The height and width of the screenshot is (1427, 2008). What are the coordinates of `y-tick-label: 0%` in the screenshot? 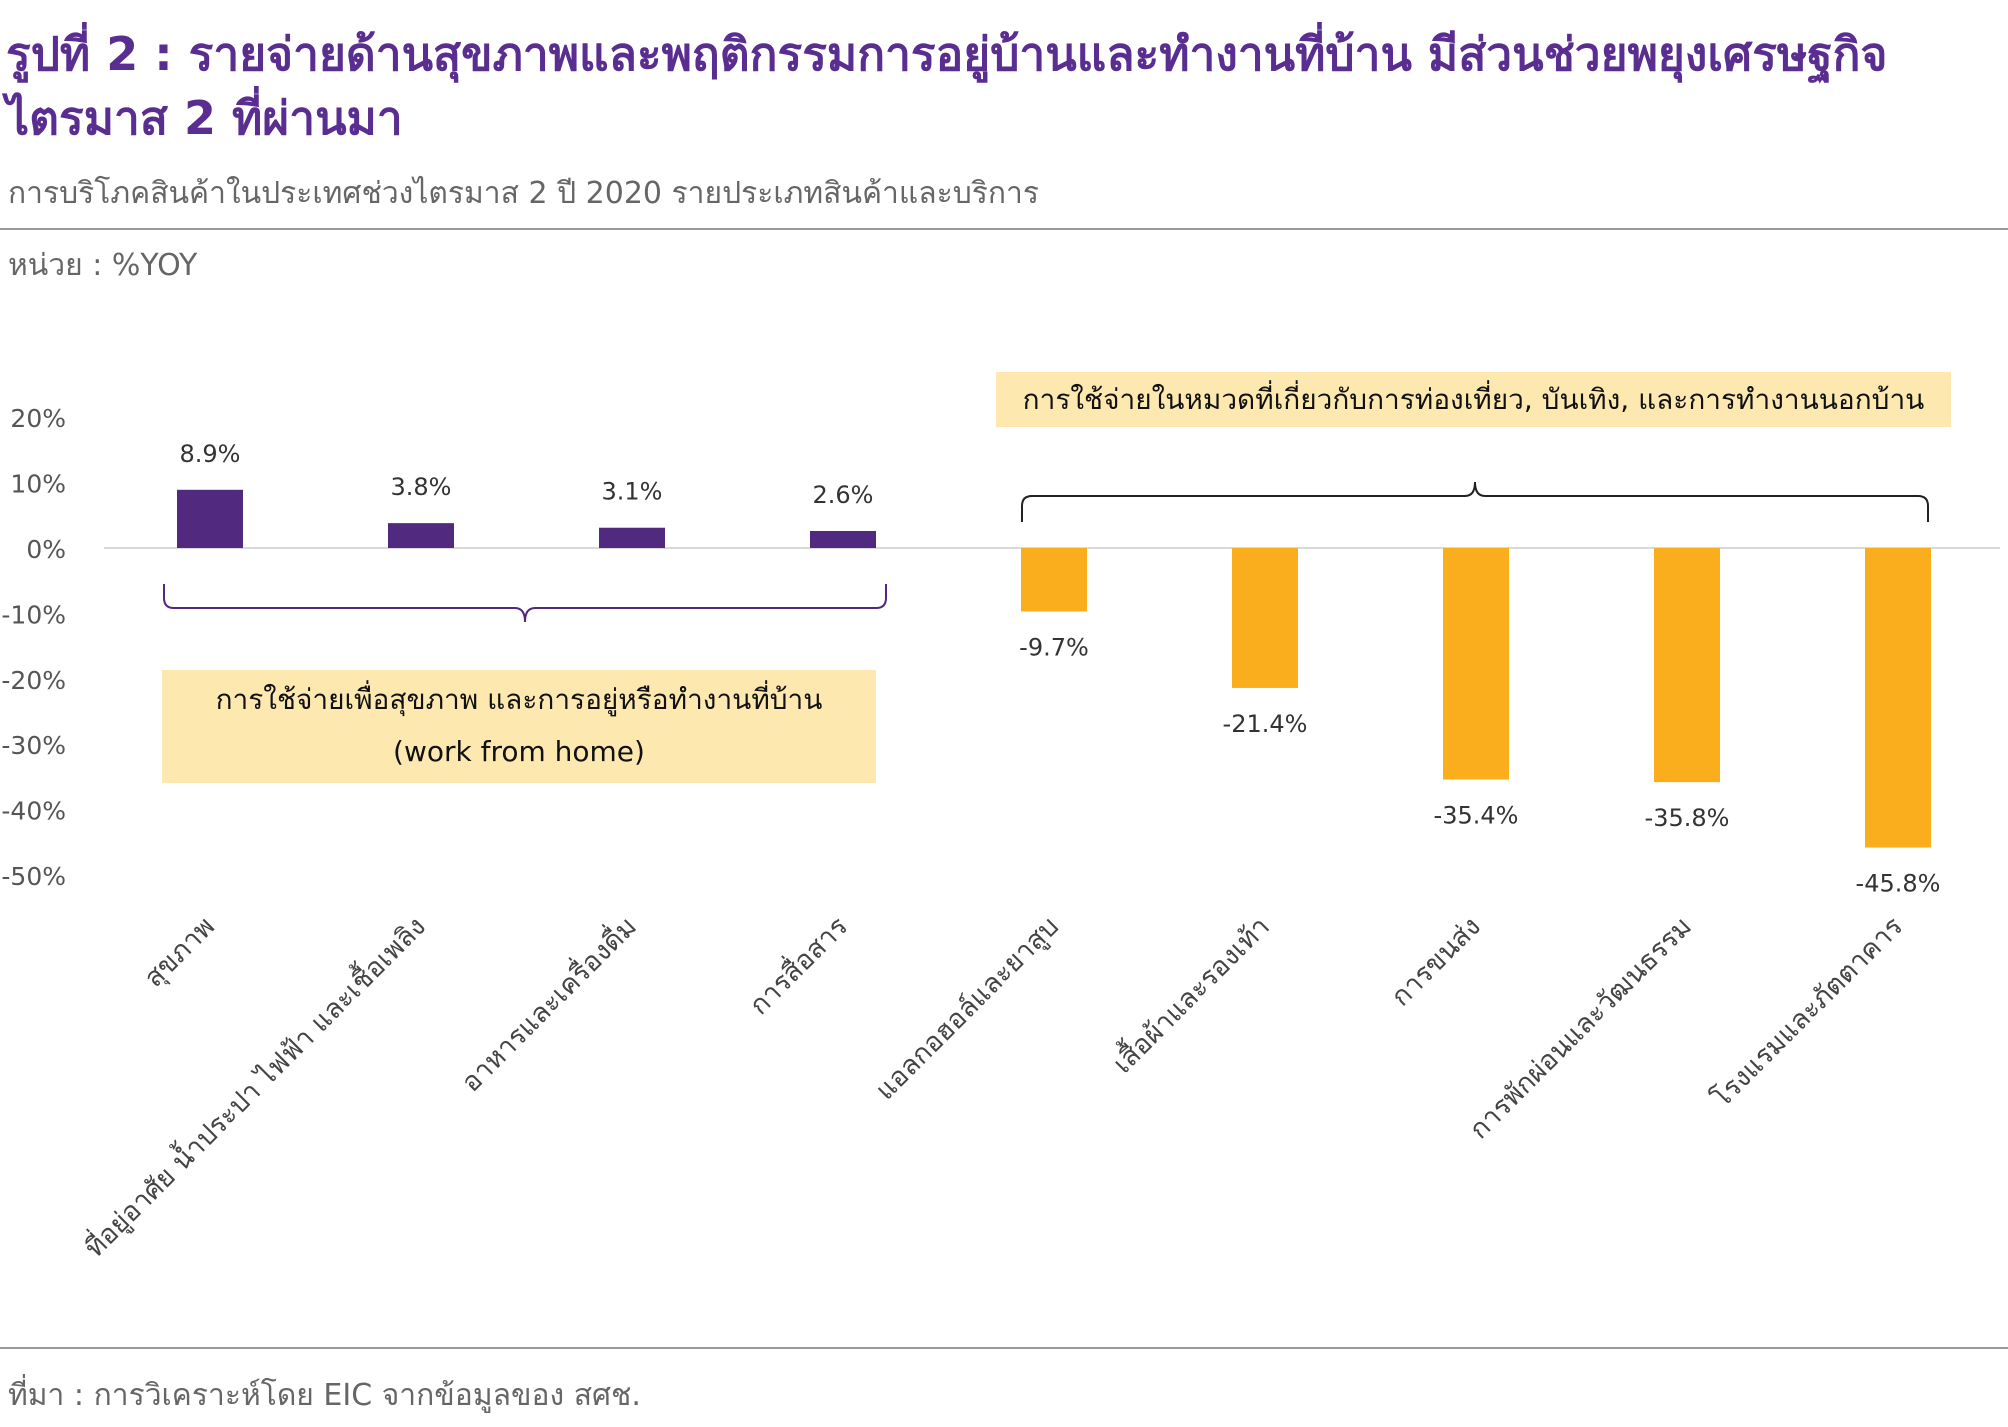 It's located at (46, 549).